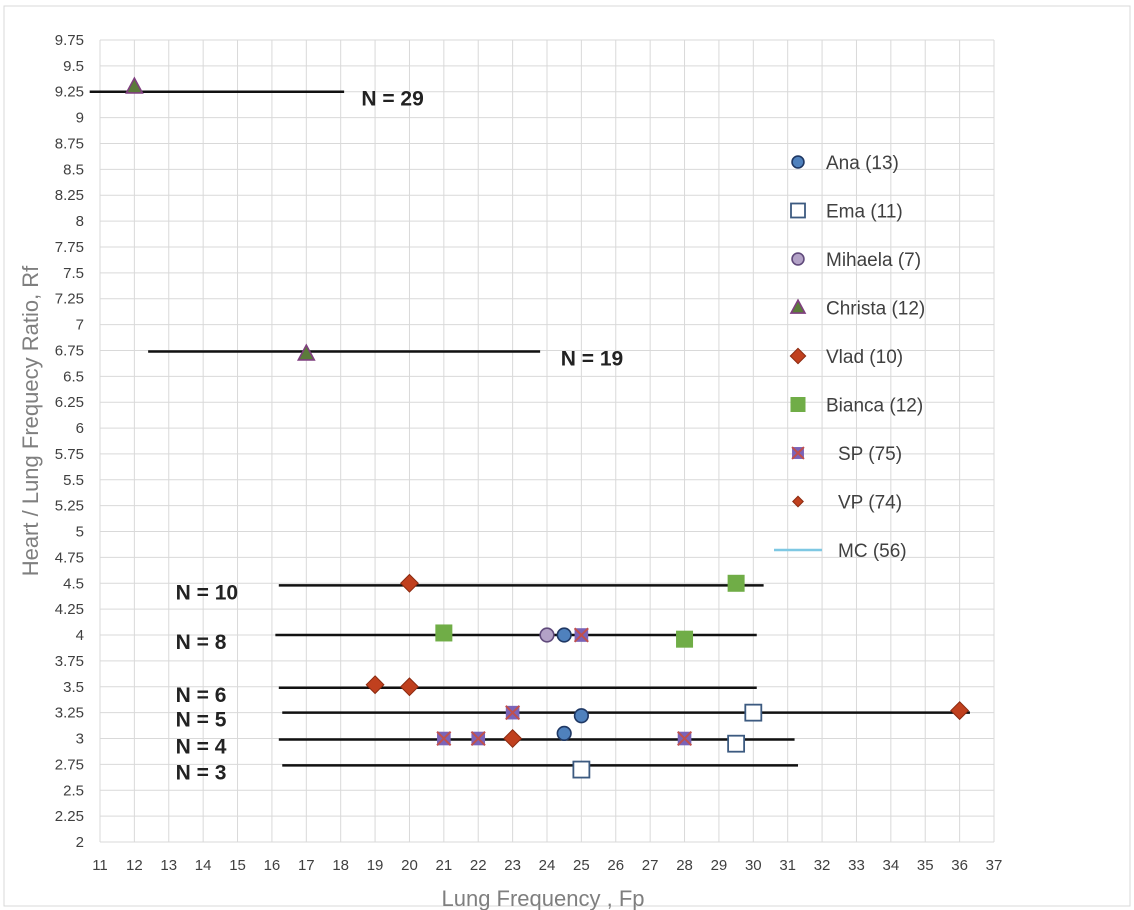  What do you see at coordinates (80, 428) in the screenshot?
I see `y-tick-label: 6` at bounding box center [80, 428].